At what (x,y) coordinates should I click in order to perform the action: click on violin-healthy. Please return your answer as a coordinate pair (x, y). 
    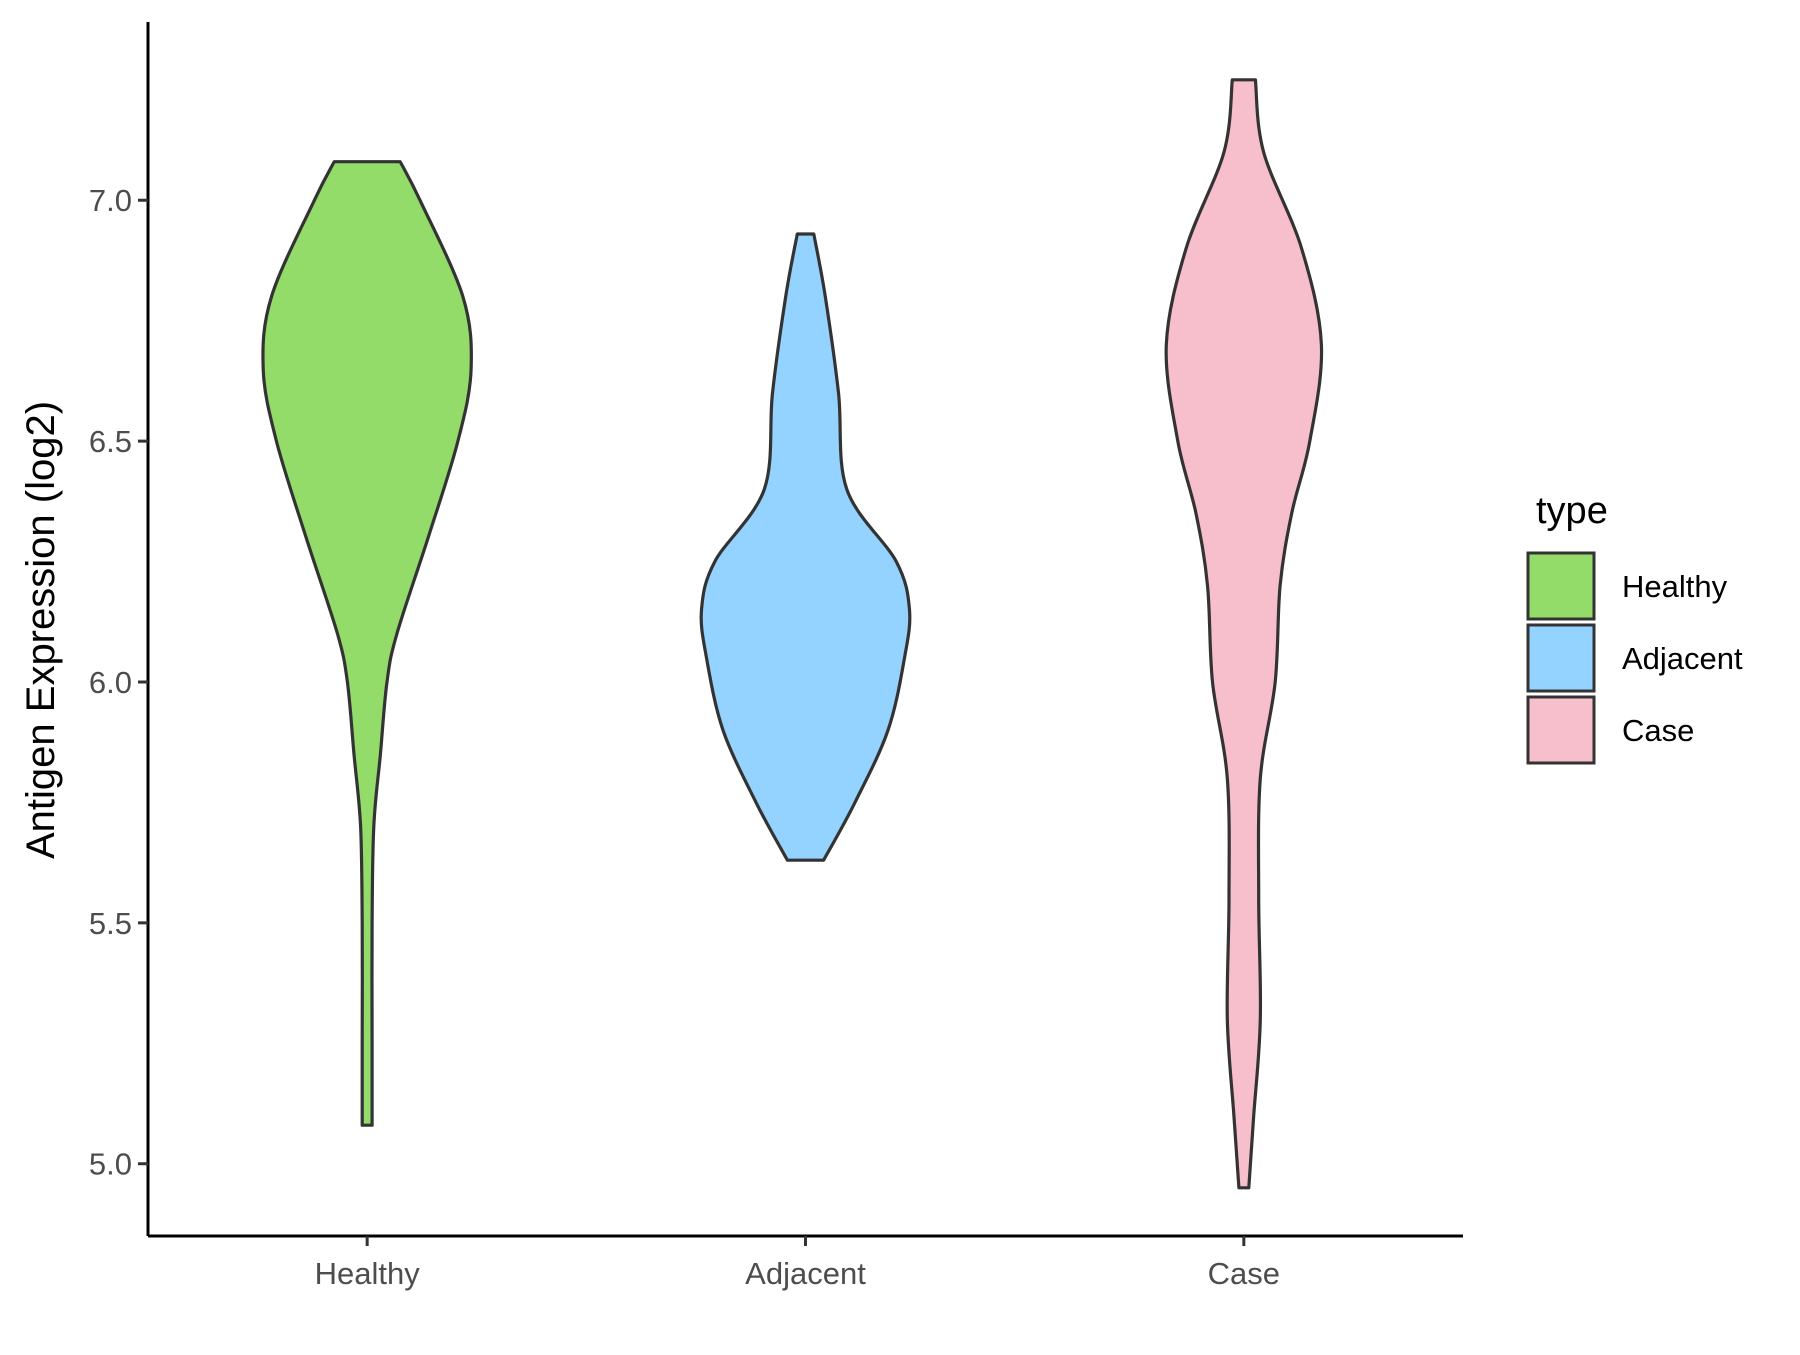
    Looking at the image, I should click on (367, 643).